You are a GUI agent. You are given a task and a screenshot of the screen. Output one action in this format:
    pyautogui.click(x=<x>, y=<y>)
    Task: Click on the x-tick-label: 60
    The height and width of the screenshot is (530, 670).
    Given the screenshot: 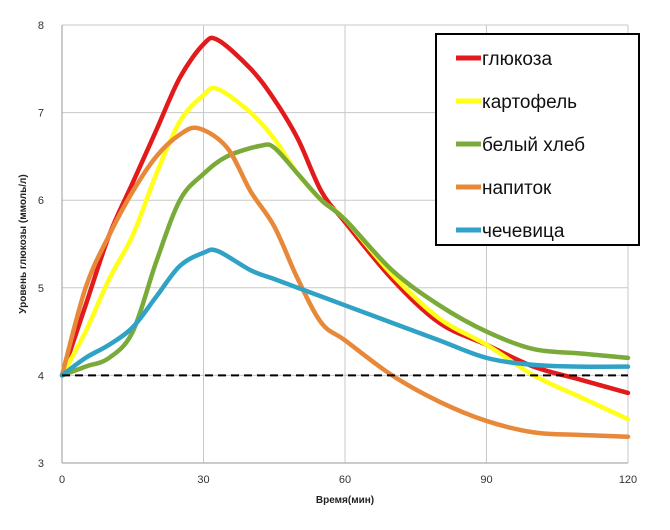 What is the action you would take?
    pyautogui.click(x=345, y=480)
    